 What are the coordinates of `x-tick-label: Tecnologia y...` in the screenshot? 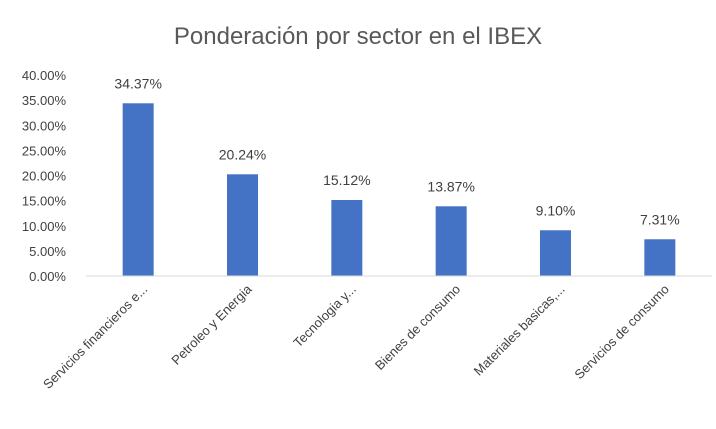 It's located at (324, 316).